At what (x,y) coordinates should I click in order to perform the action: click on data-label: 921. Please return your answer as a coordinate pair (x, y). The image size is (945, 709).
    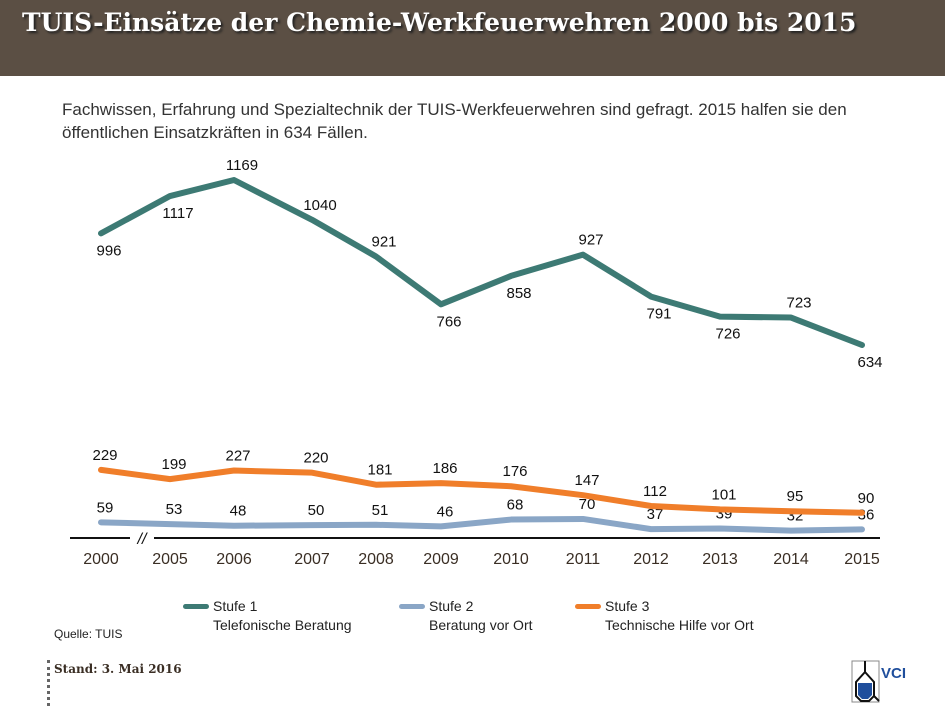
    Looking at the image, I should click on (383, 241).